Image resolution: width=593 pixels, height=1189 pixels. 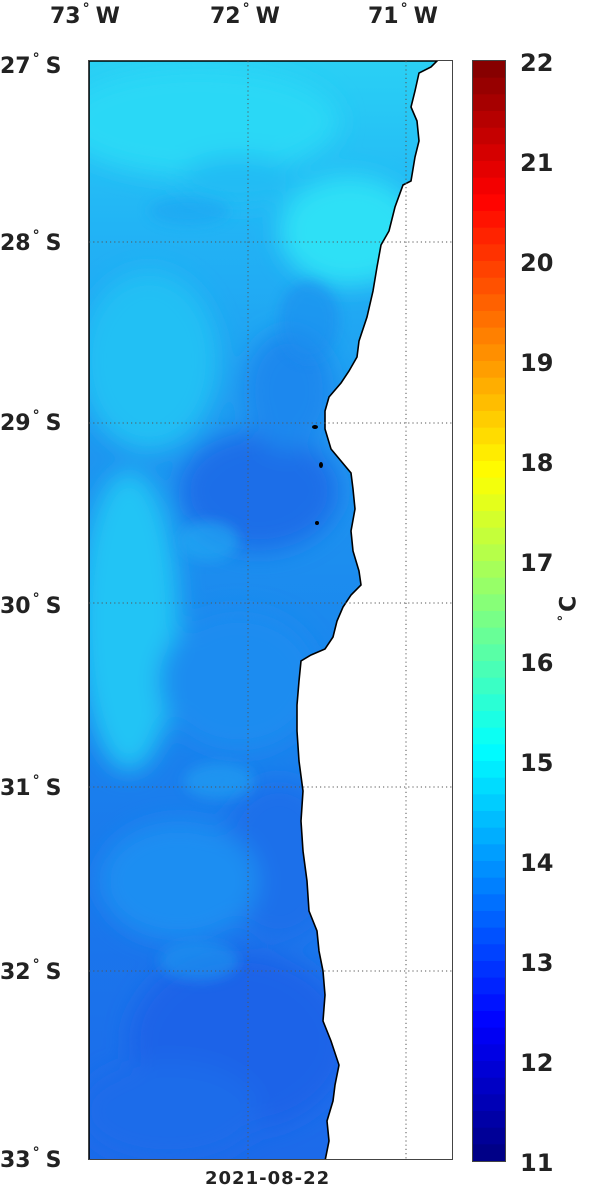 What do you see at coordinates (31, 971) in the screenshot?
I see `lat-label-32s: 32 ° S` at bounding box center [31, 971].